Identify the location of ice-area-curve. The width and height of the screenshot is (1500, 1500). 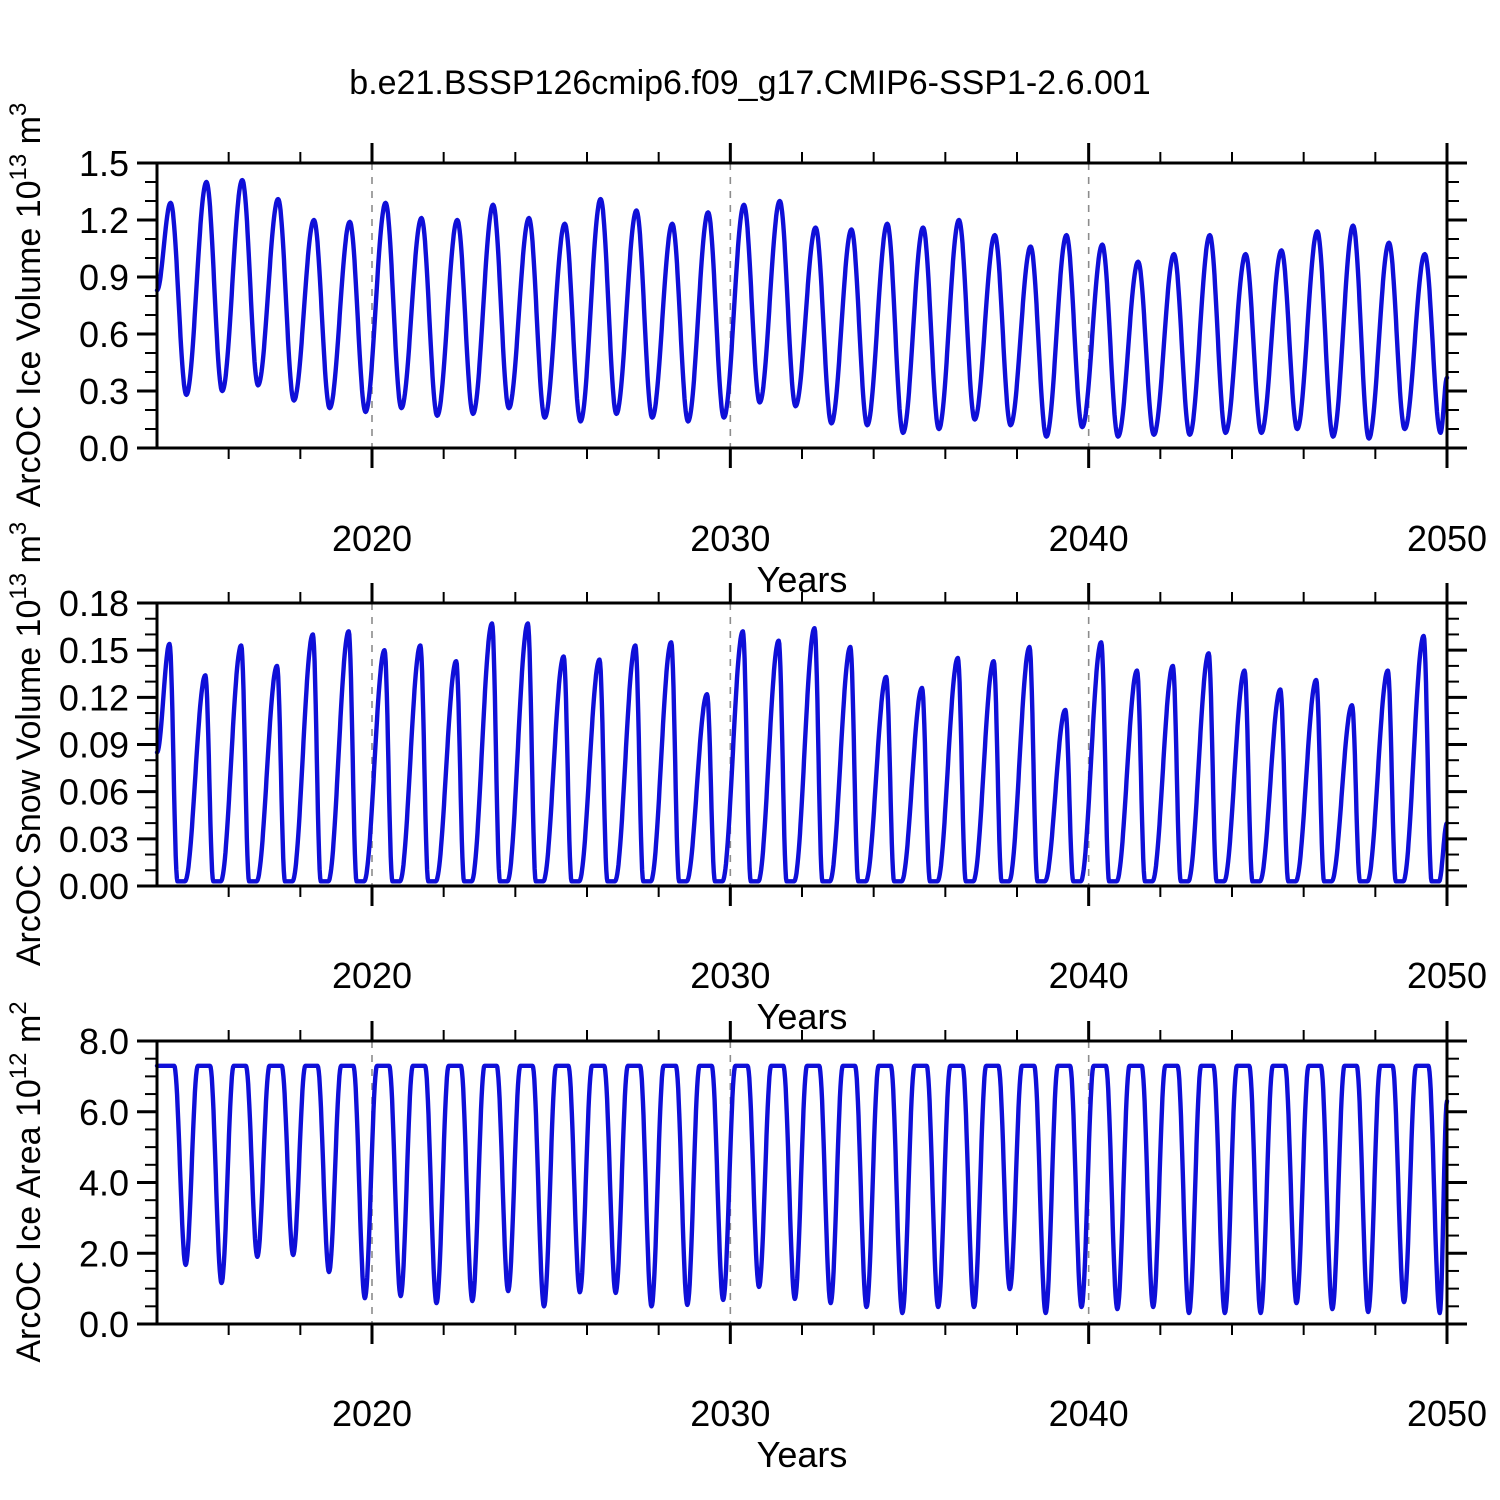
(802, 1189).